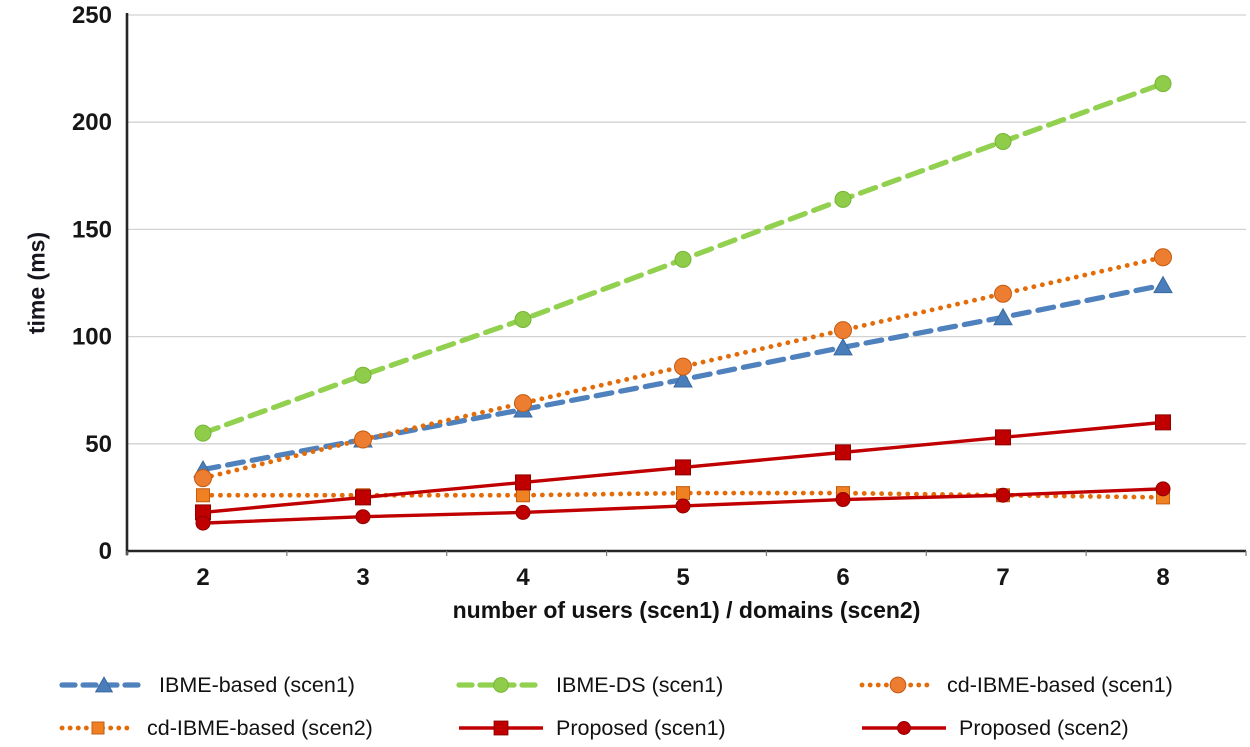 This screenshot has height=747, width=1250. What do you see at coordinates (1060, 684) in the screenshot?
I see `legend-label: cd-IBME-based (scen1)` at bounding box center [1060, 684].